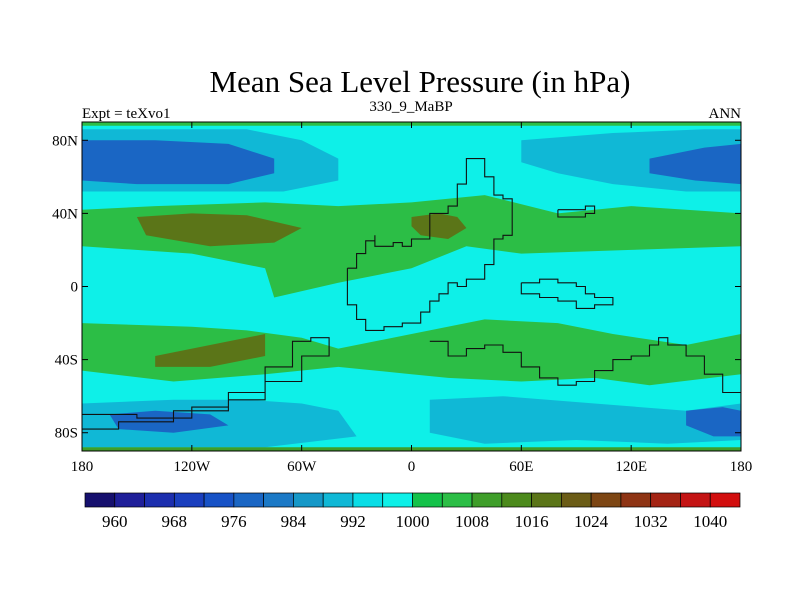 This screenshot has height=600, width=800. Describe the element at coordinates (585, 370) in the screenshot. I see `coastline-southern-landmass` at that location.